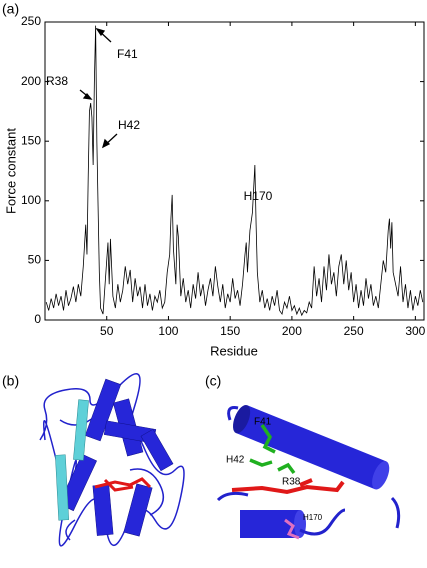 Image resolution: width=427 pixels, height=568 pixels. Describe the element at coordinates (258, 196) in the screenshot. I see `annotation: H170` at that location.